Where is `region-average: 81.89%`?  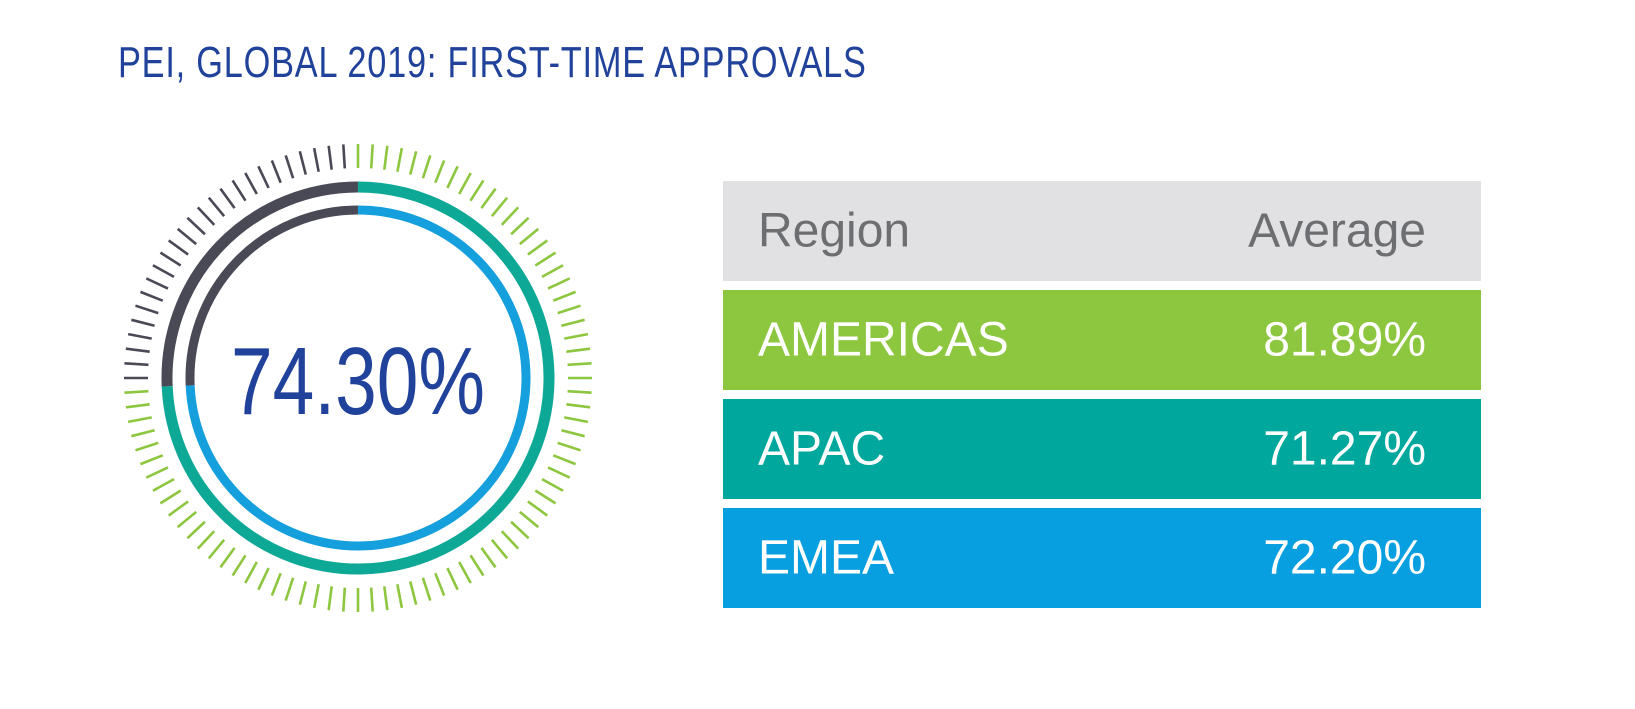 region-average: 81.89% is located at coordinates (1344, 340).